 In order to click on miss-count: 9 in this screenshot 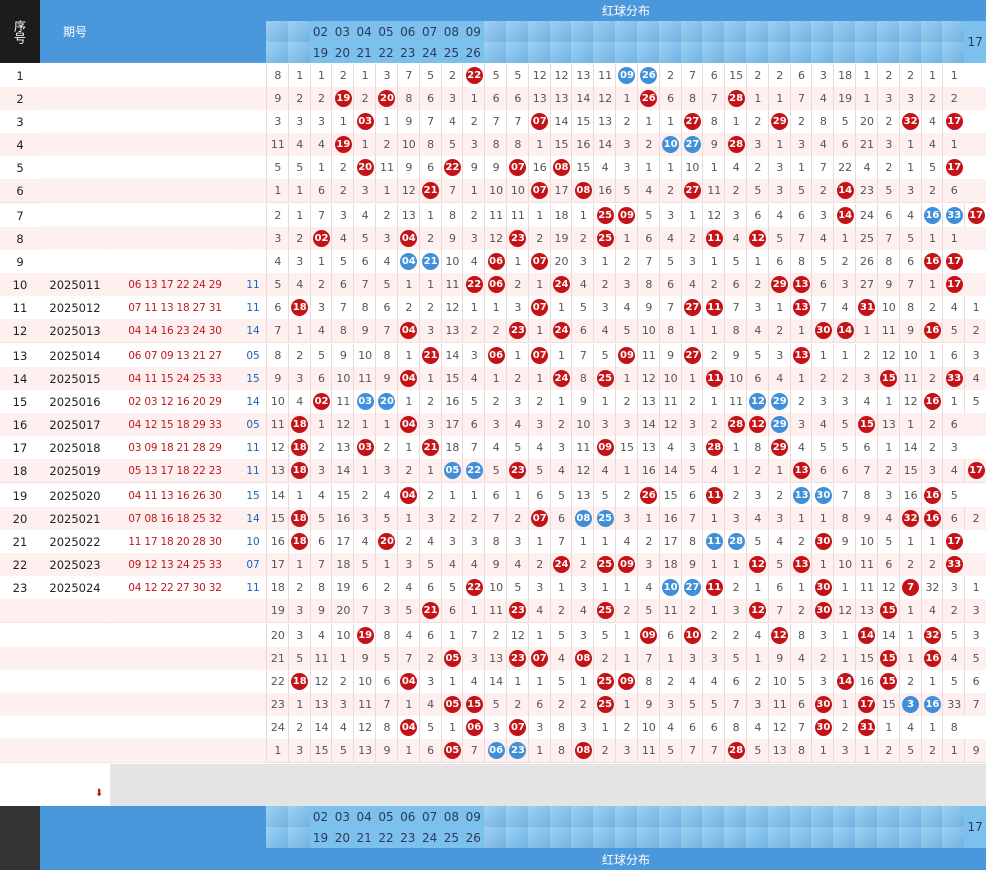, I will do `click(714, 144)`.